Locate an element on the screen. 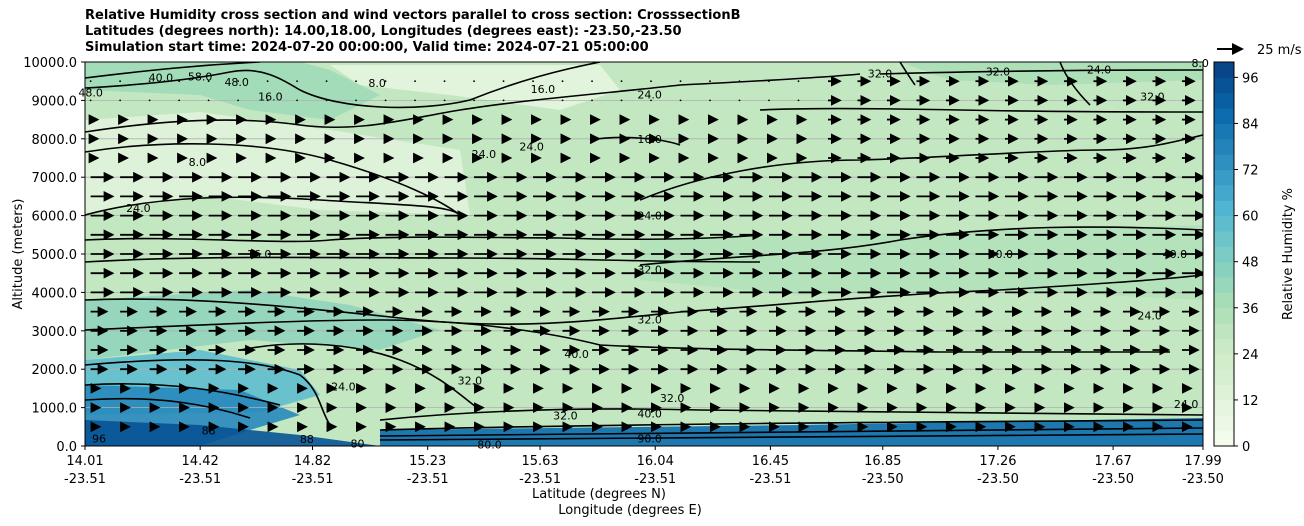  y-tick-label: 4000.0 is located at coordinates (55, 293).